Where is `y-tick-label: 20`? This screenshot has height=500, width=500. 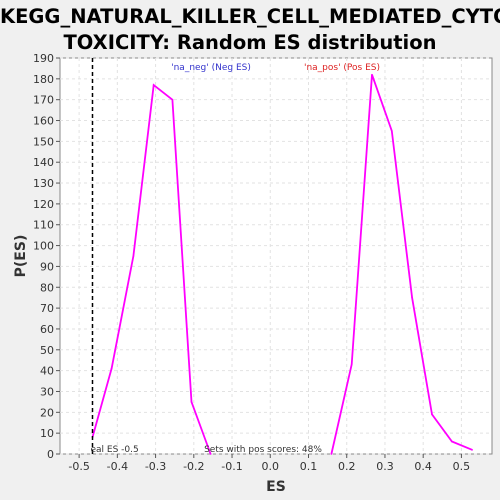 y-tick-label: 20 is located at coordinates (47, 412).